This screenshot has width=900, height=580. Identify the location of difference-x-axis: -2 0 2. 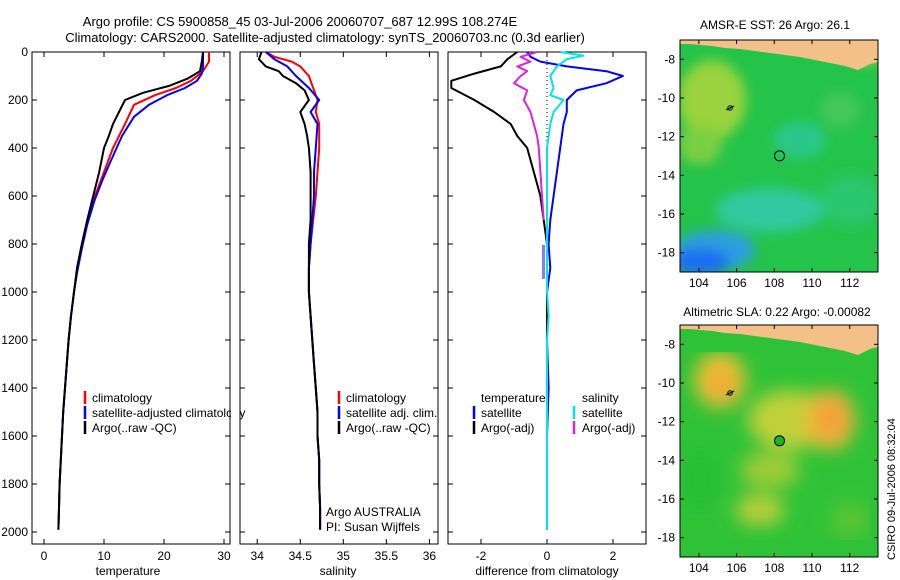
(546, 307).